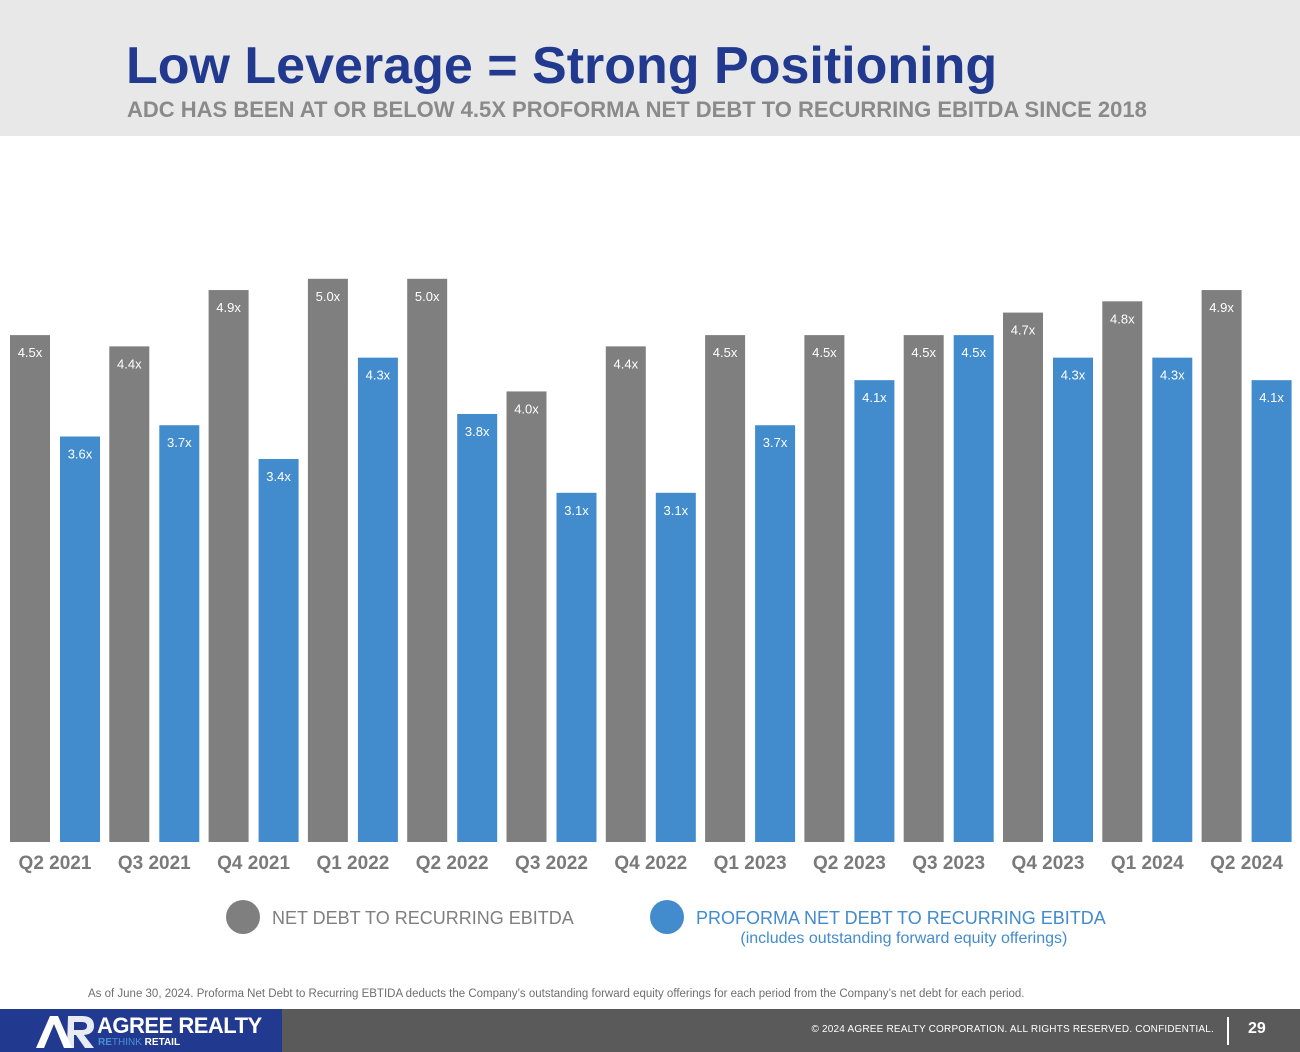 Image resolution: width=1300 pixels, height=1052 pixels. I want to click on value-label-proforma-q4-2023: 4.3x, so click(1073, 375).